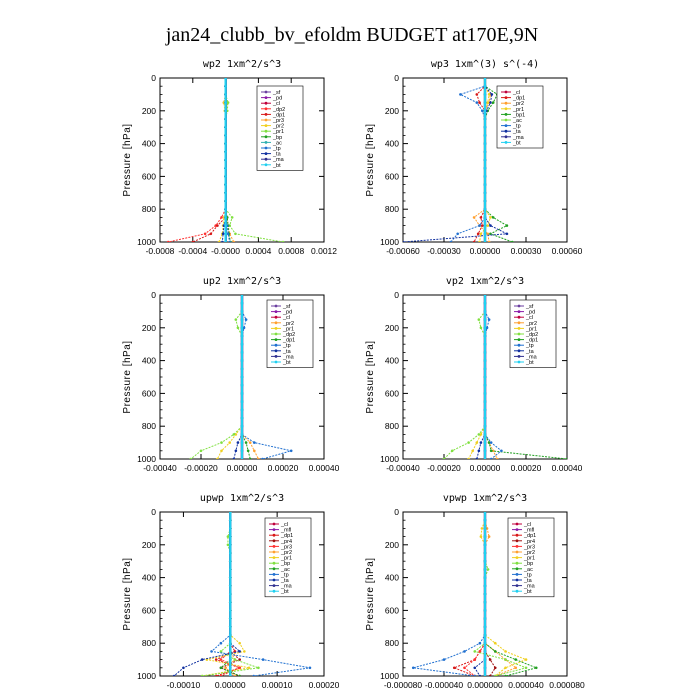 Image resolution: width=700 pixels, height=700 pixels. Describe the element at coordinates (276, 93) in the screenshot. I see `legend-label: _sf` at that location.